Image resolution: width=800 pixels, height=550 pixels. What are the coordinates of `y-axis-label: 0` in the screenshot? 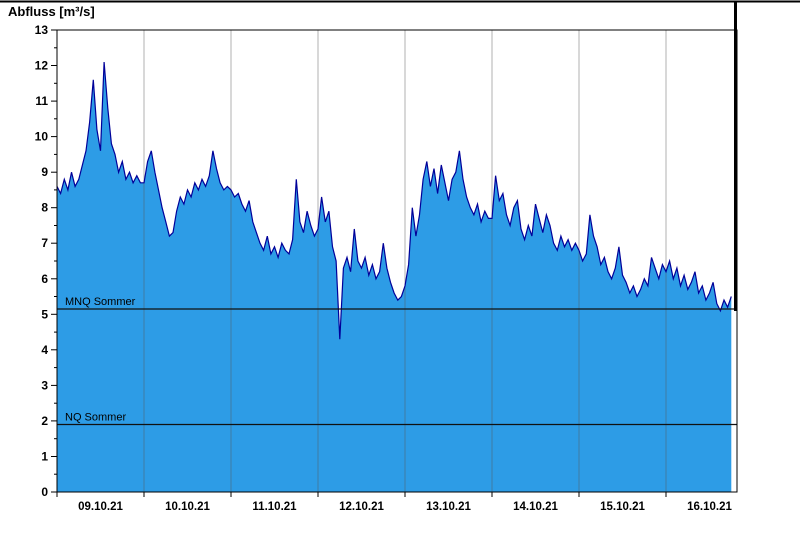 It's located at (44, 492).